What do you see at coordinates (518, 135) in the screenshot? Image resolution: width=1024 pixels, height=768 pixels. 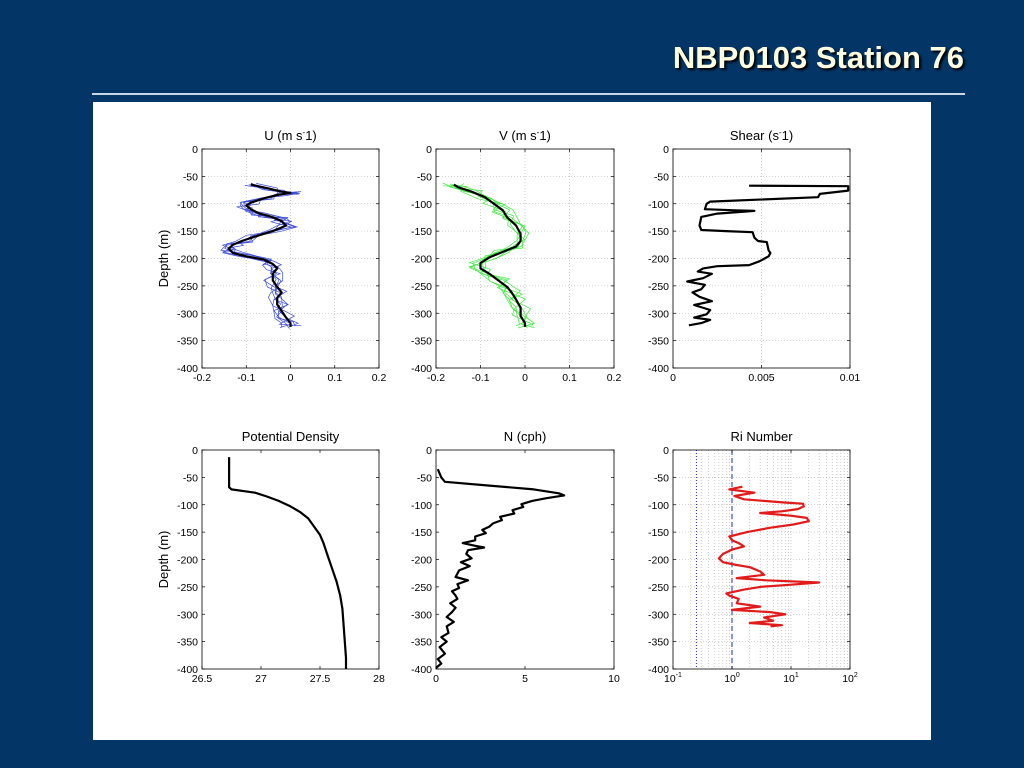 I see `plot-title-text: V (m s` at bounding box center [518, 135].